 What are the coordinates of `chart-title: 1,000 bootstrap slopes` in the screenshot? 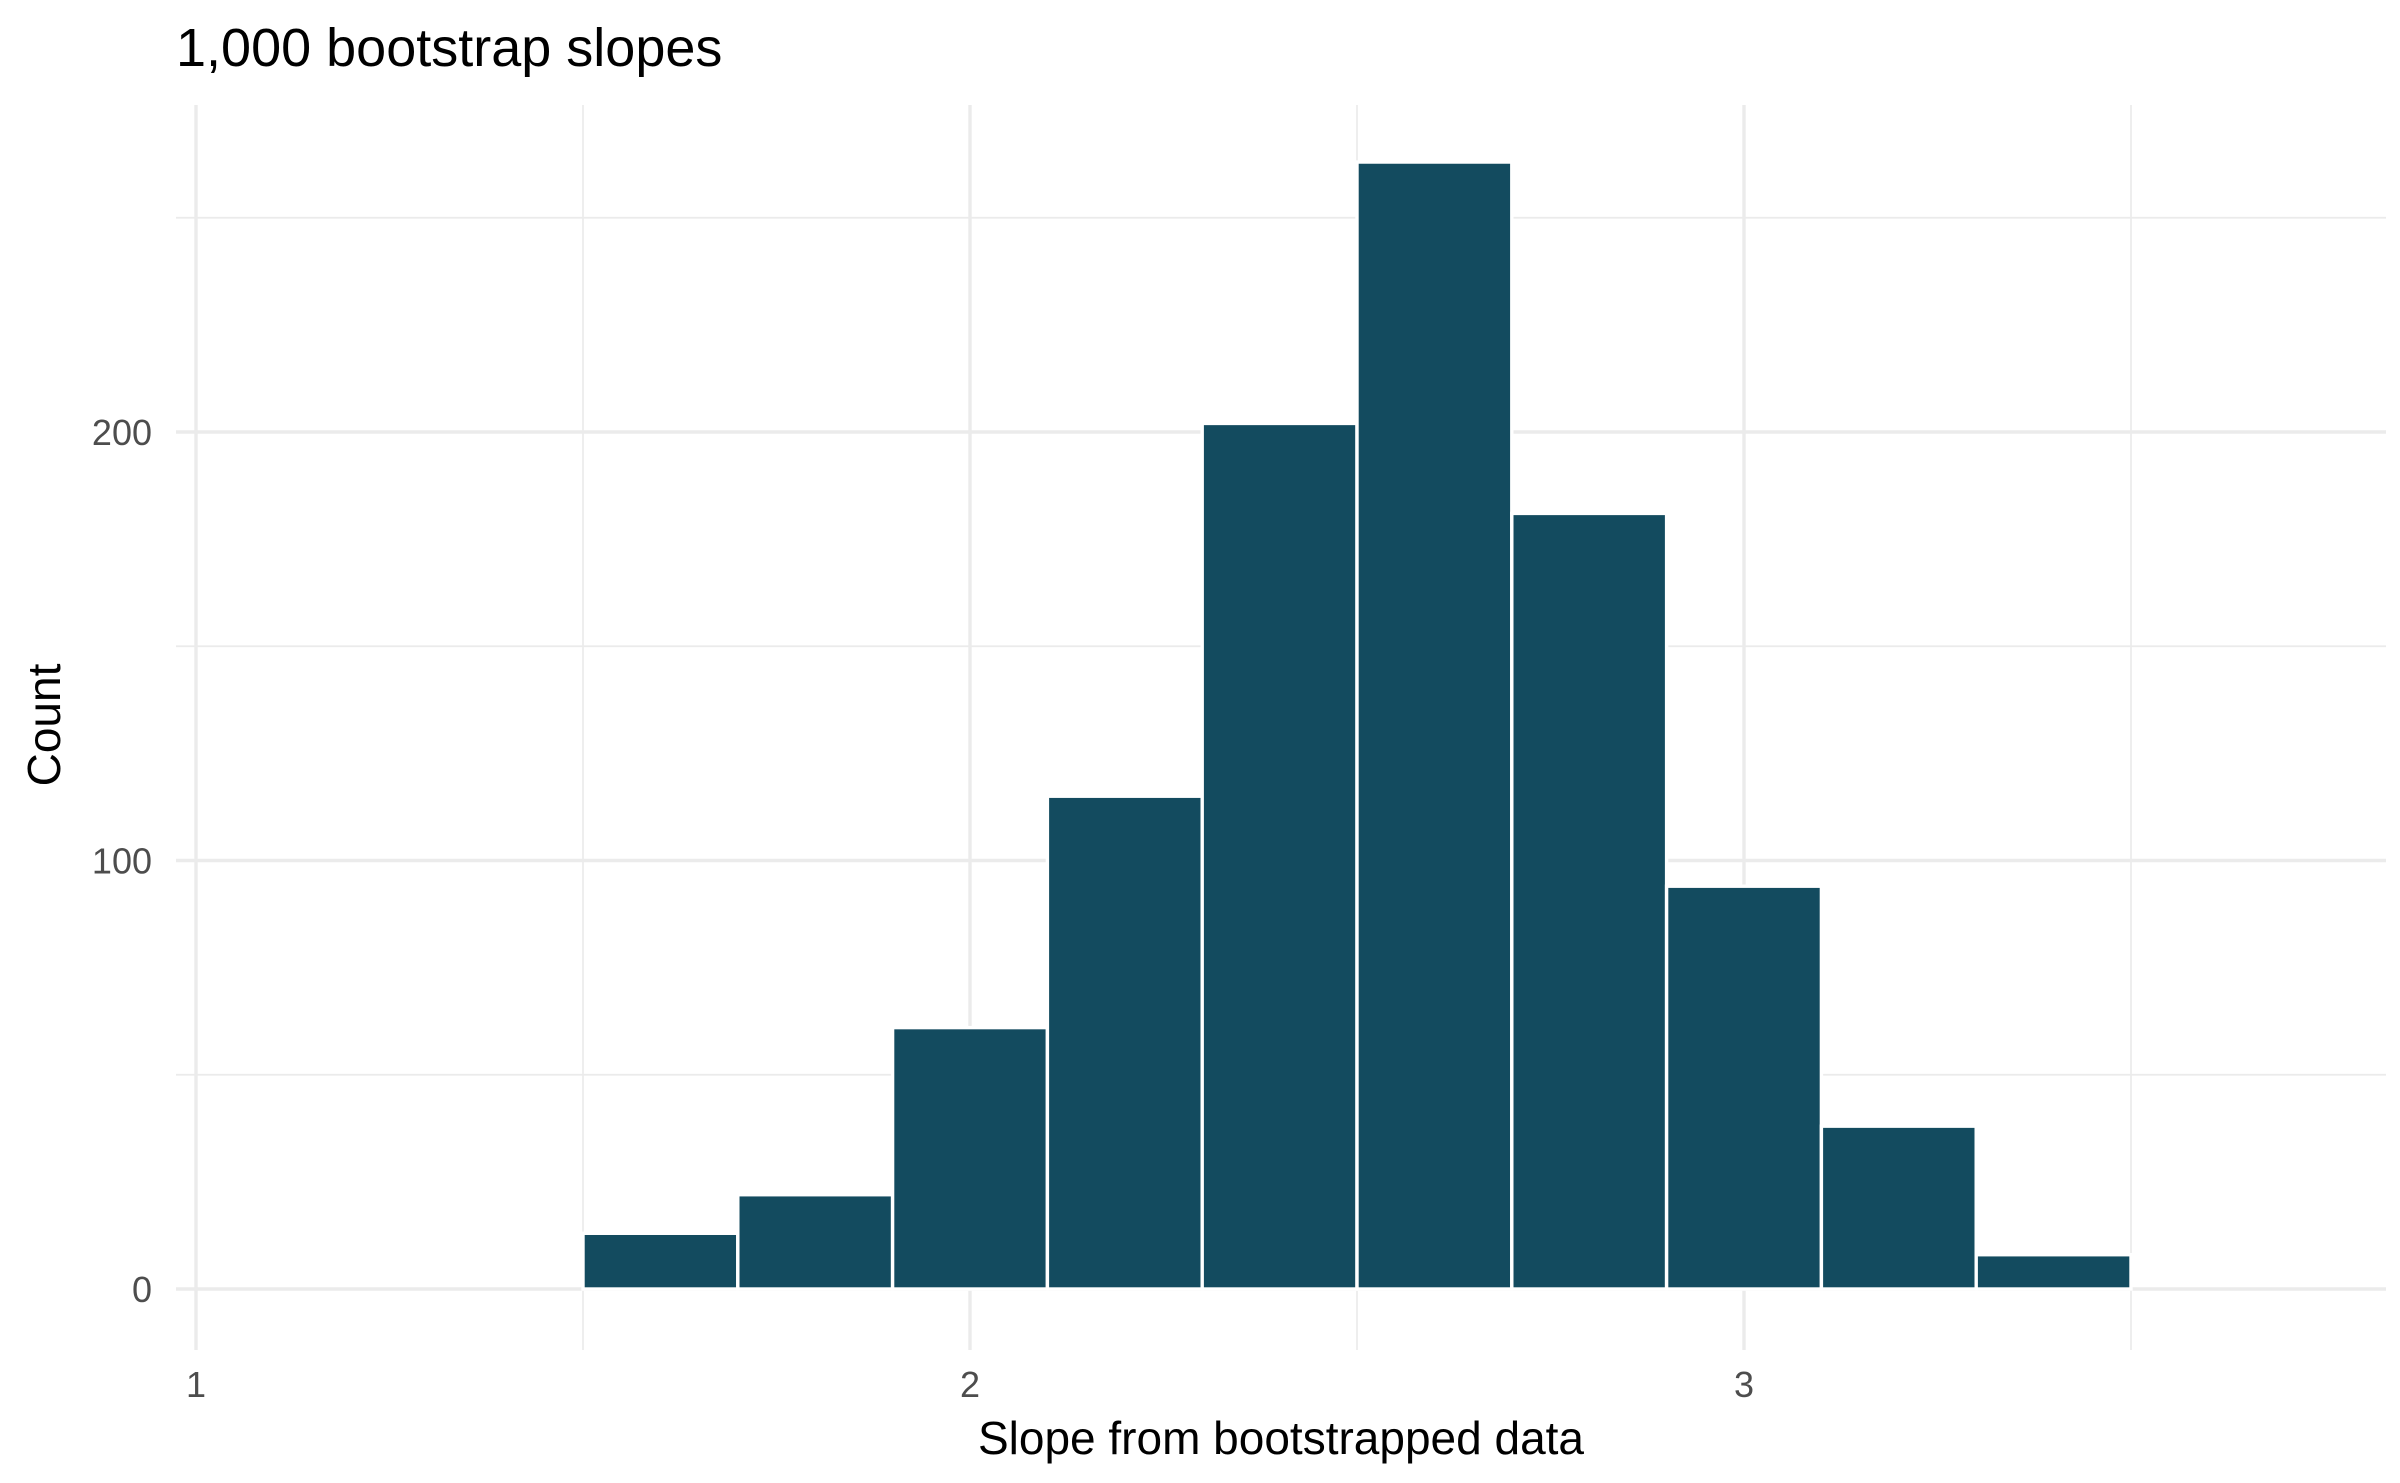 It's located at (449, 48).